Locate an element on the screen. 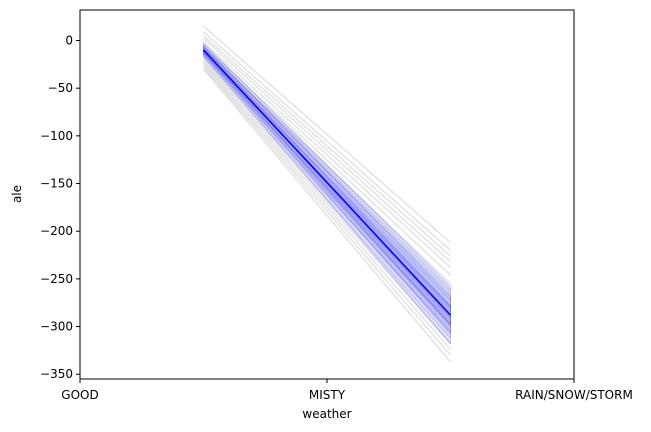 The height and width of the screenshot is (432, 651). x-tick-label: MISTY is located at coordinates (327, 395).